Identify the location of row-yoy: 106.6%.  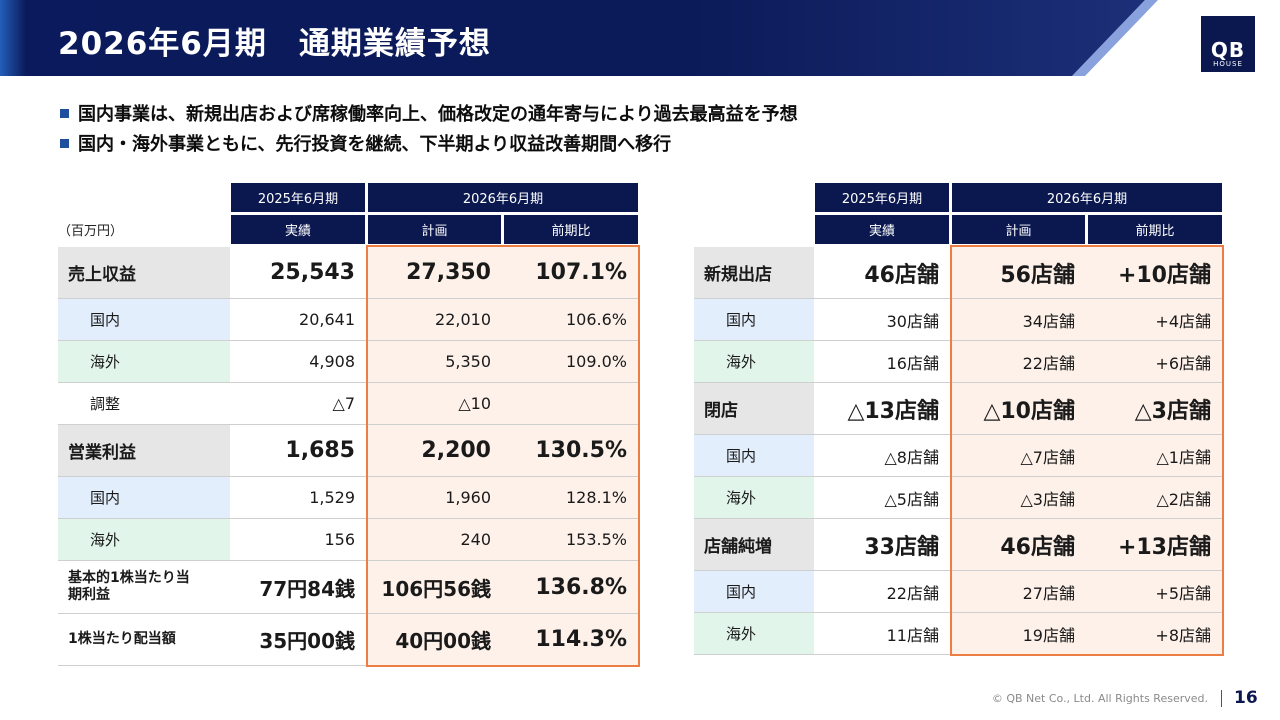
(570, 319).